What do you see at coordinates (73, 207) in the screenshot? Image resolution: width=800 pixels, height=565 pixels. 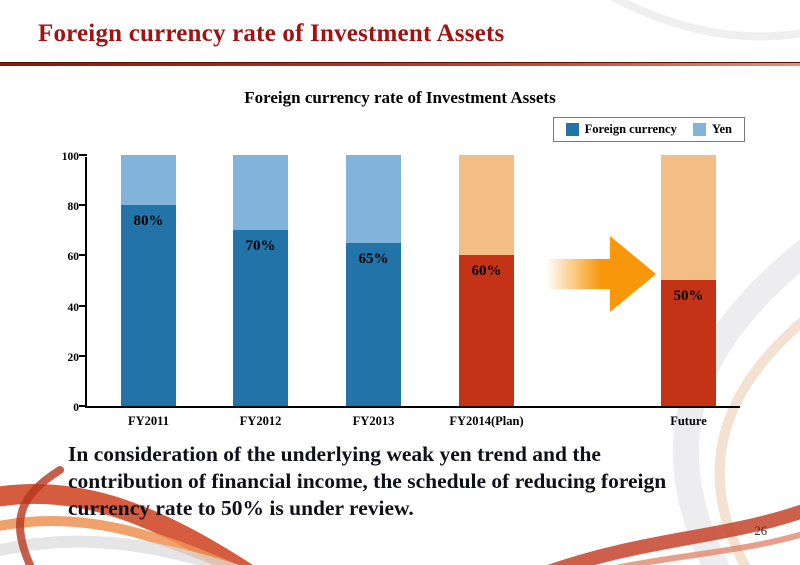 I see `y-axis-tick-label: 80` at bounding box center [73, 207].